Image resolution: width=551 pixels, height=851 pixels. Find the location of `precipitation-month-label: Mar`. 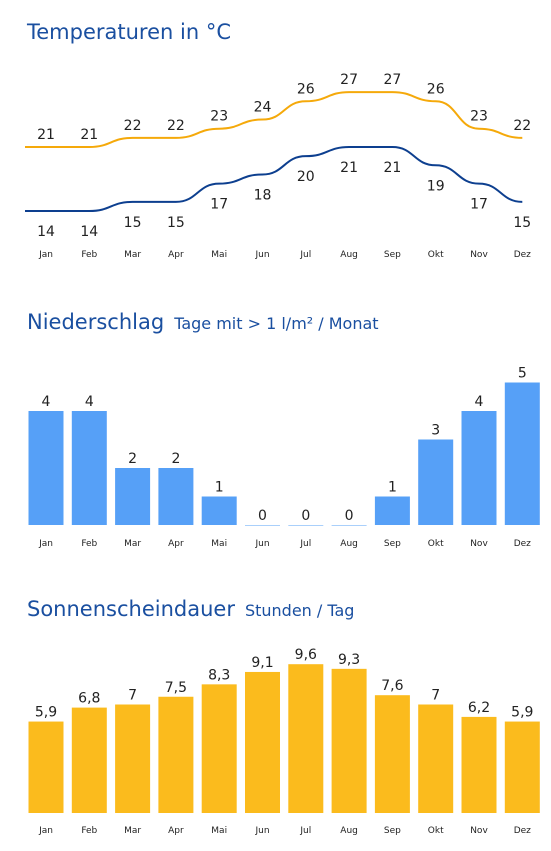

precipitation-month-label: Mar is located at coordinates (132, 544).